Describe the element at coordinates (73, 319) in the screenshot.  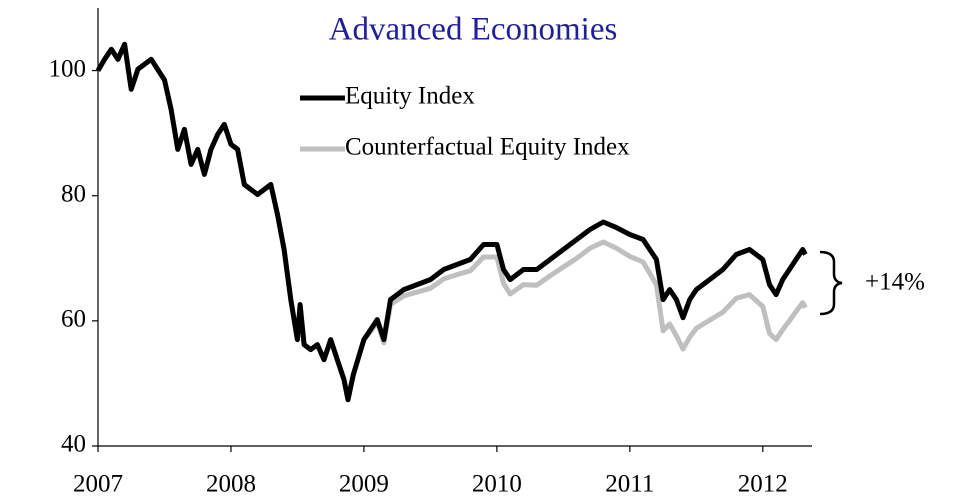
I see `y-tick-label: 60` at that location.